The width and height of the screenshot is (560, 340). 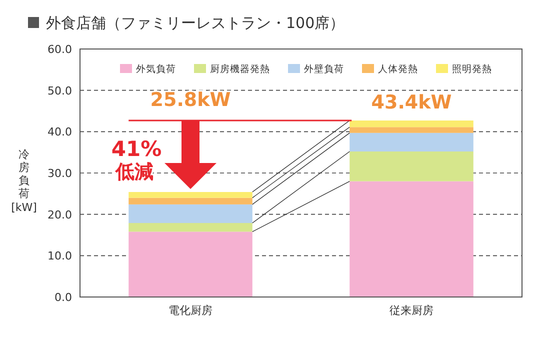 What do you see at coordinates (195, 23) in the screenshot?
I see `chart-title: 外食店舗（ファミリーレストラン・100席）` at bounding box center [195, 23].